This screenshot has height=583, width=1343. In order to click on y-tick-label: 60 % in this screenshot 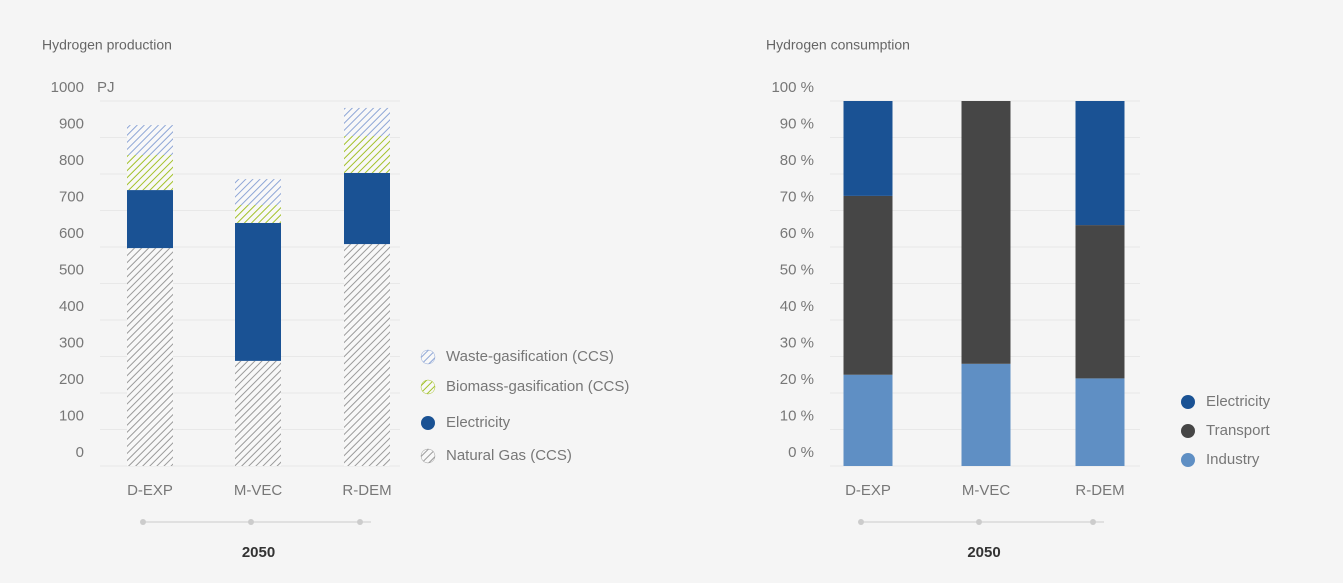, I will do `click(797, 233)`.